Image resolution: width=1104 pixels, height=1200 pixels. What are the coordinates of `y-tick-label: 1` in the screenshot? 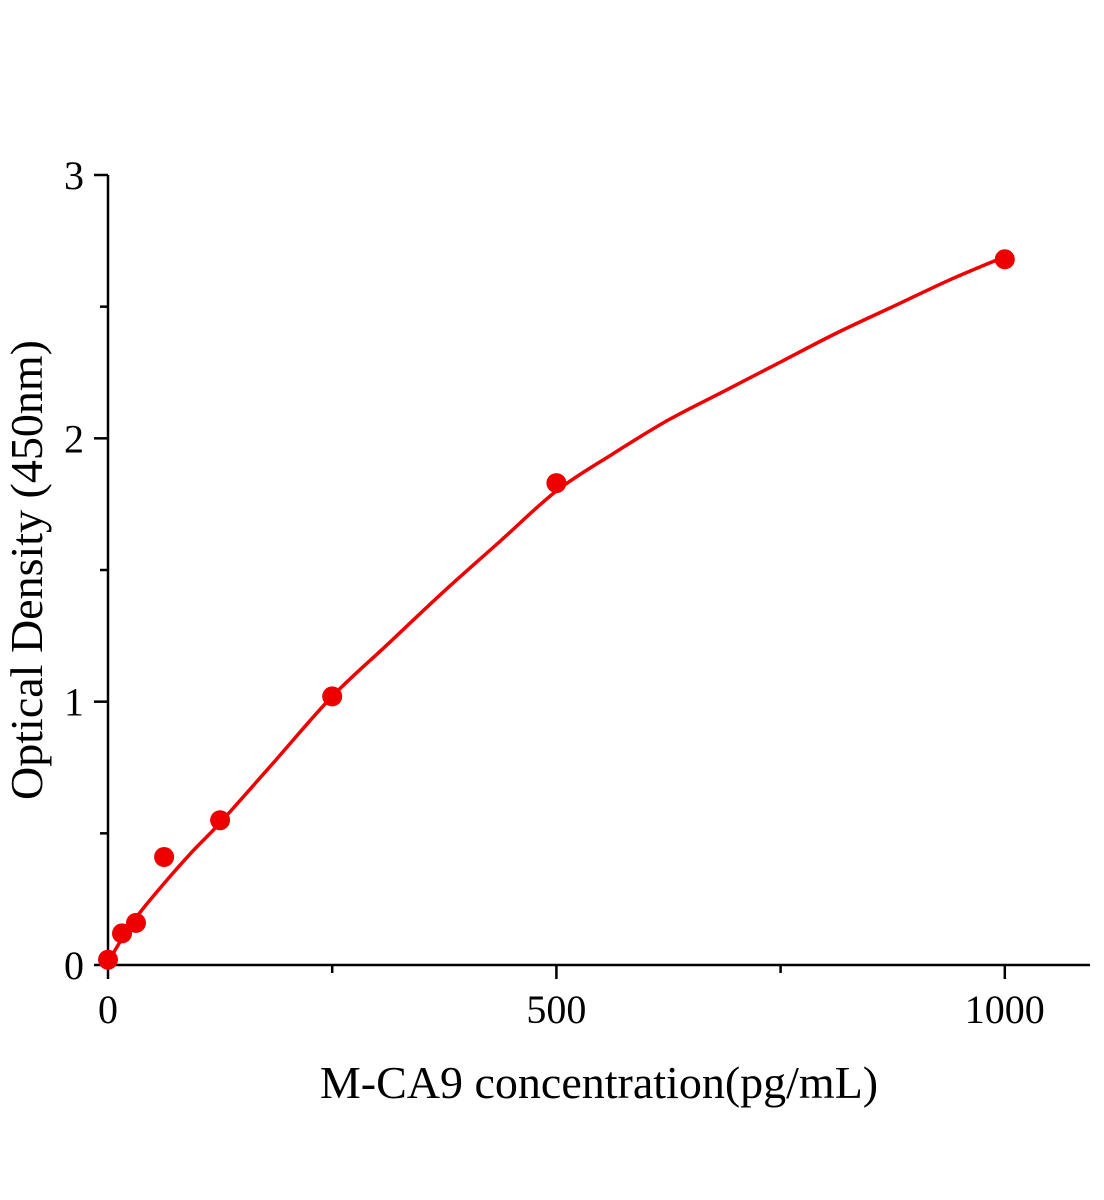 It's located at (74, 702).